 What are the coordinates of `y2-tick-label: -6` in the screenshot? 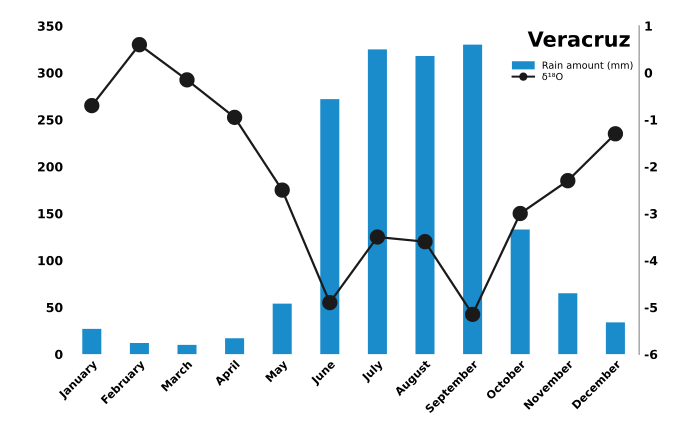 It's located at (651, 355).